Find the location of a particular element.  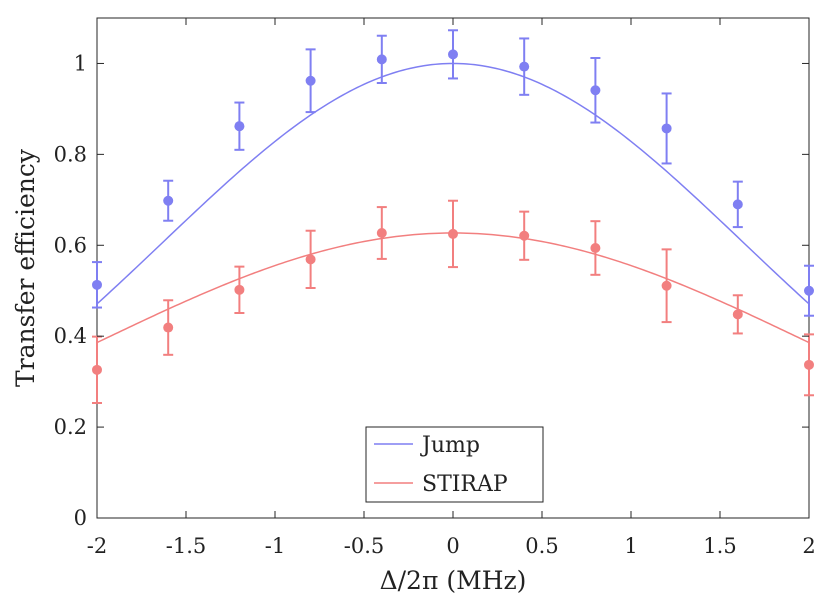

legend: Jump STIRAP is located at coordinates (454, 464).